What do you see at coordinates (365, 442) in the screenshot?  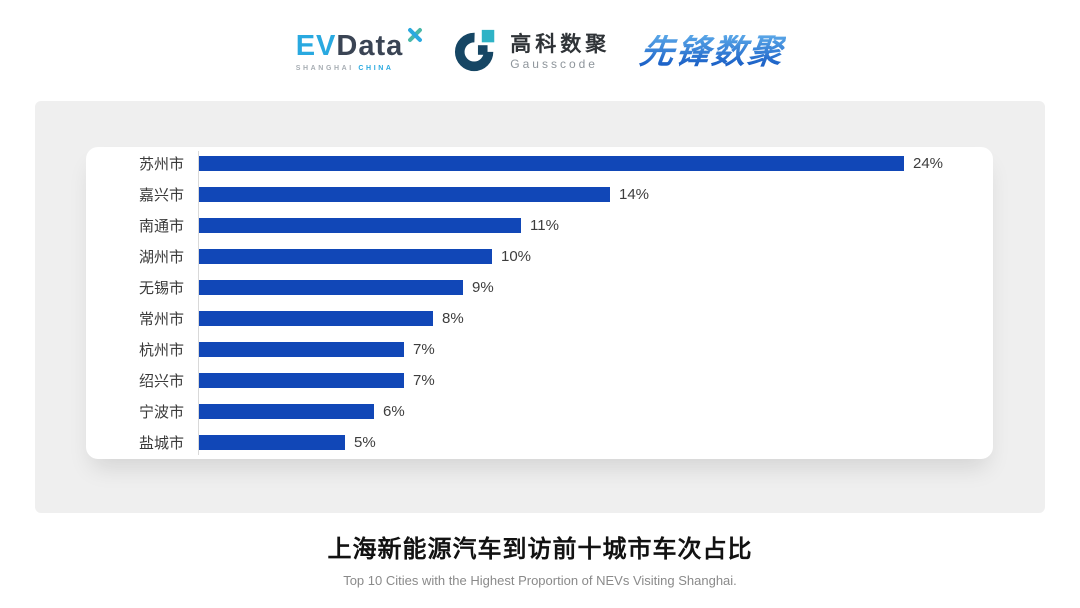 I see `value-label: 5%` at bounding box center [365, 442].